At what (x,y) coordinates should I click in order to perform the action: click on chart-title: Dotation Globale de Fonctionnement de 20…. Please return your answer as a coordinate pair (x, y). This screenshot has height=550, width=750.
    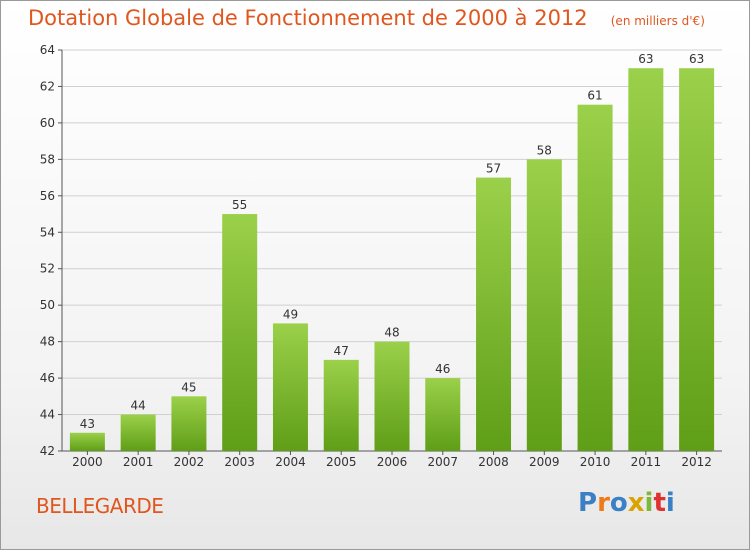
    Looking at the image, I should click on (308, 18).